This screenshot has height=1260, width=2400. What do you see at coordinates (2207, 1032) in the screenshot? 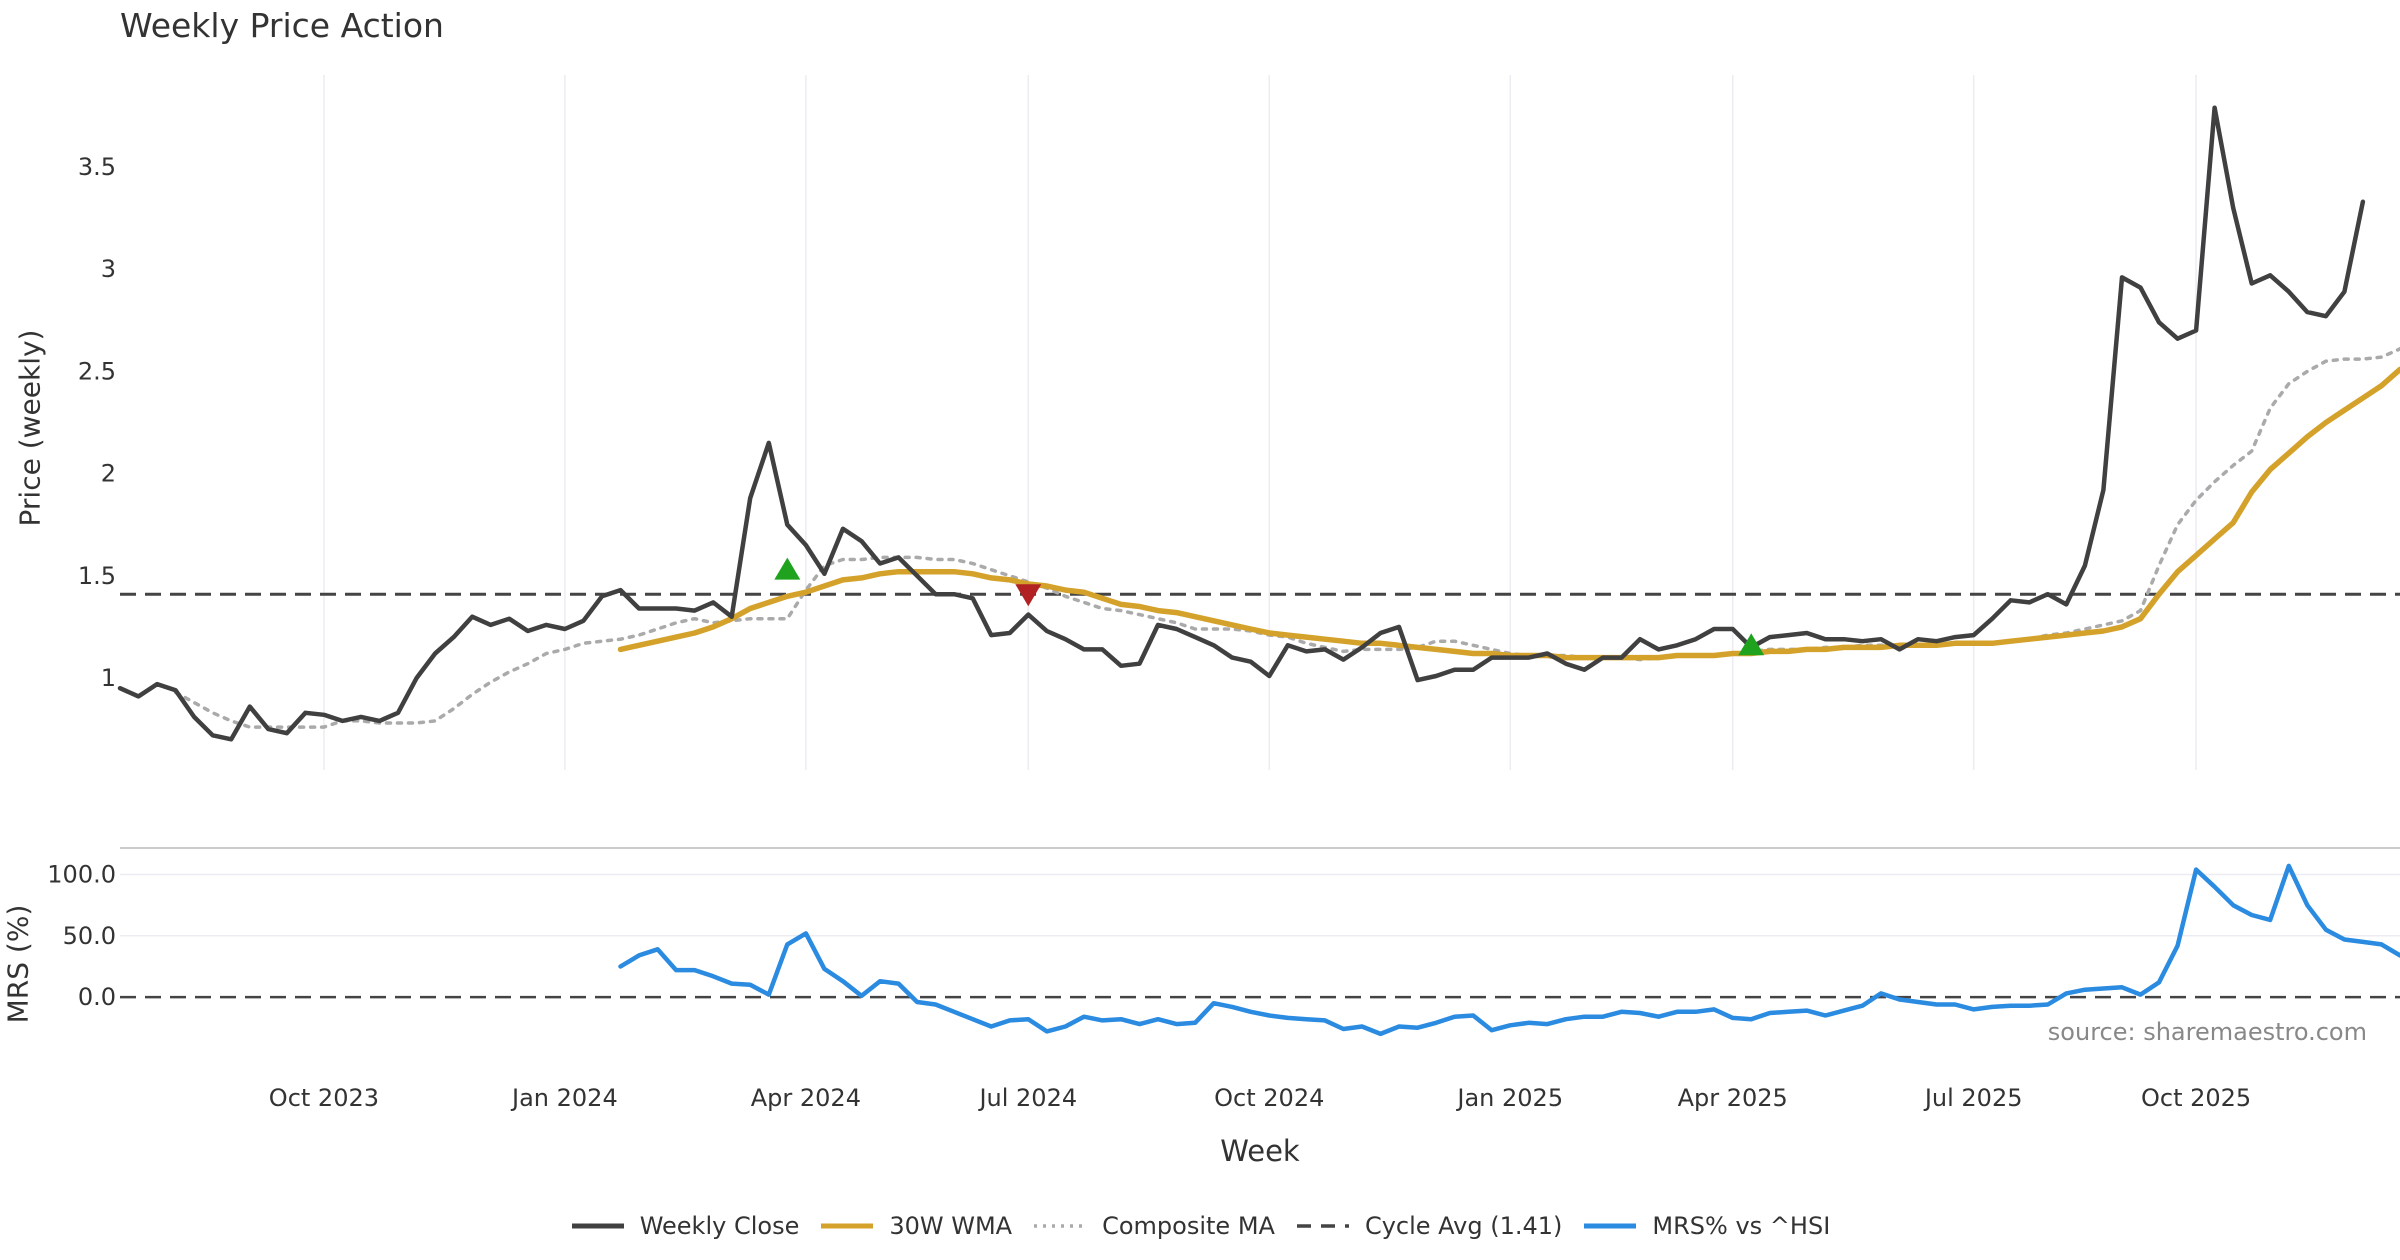
I see `source-note: source: sharemaestro.com` at bounding box center [2207, 1032].